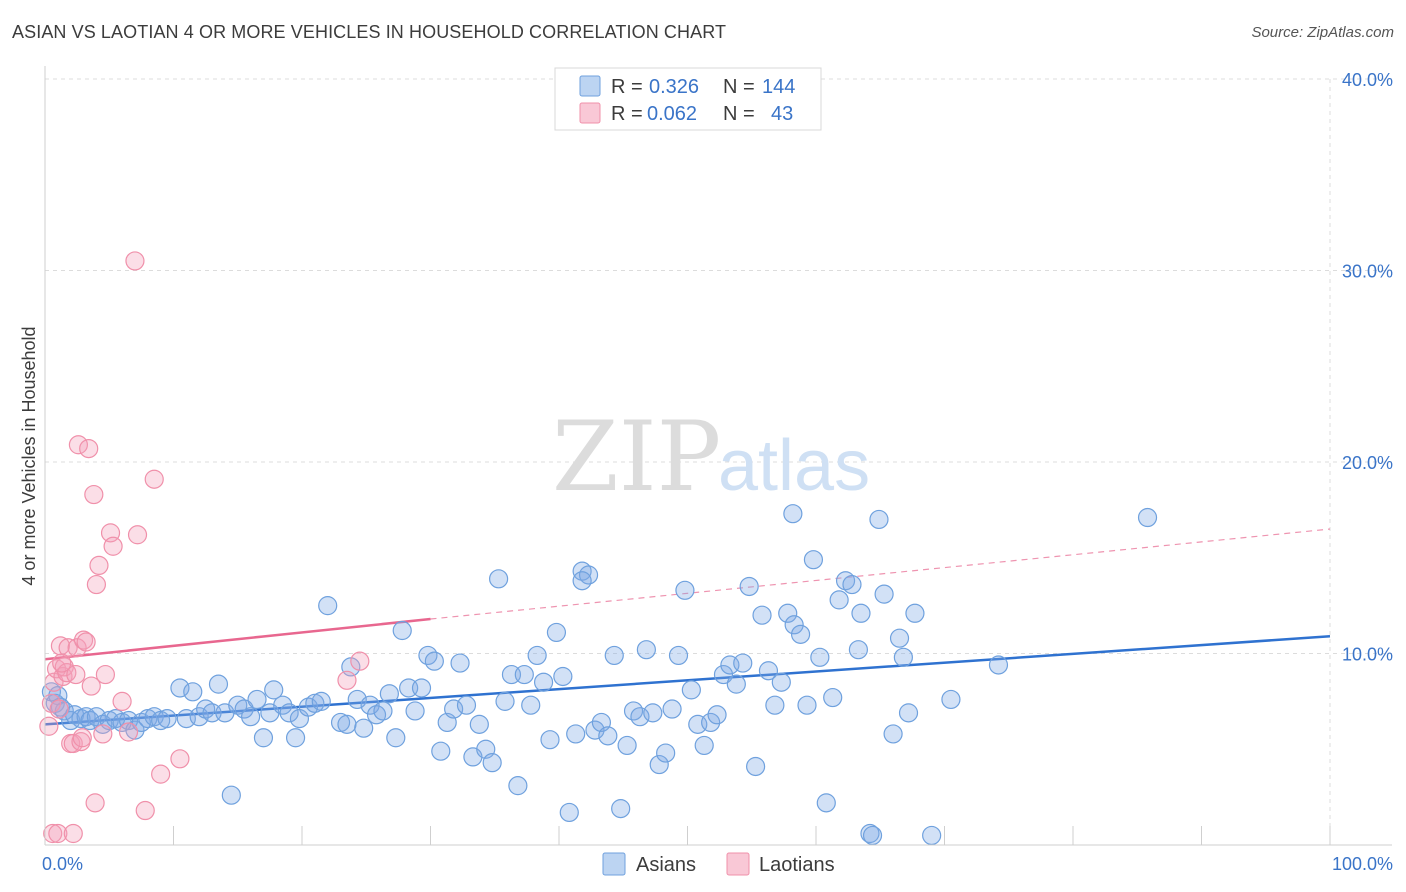 This screenshot has width=1406, height=892. I want to click on x-tick-label: 100.0%, so click(1362, 864).